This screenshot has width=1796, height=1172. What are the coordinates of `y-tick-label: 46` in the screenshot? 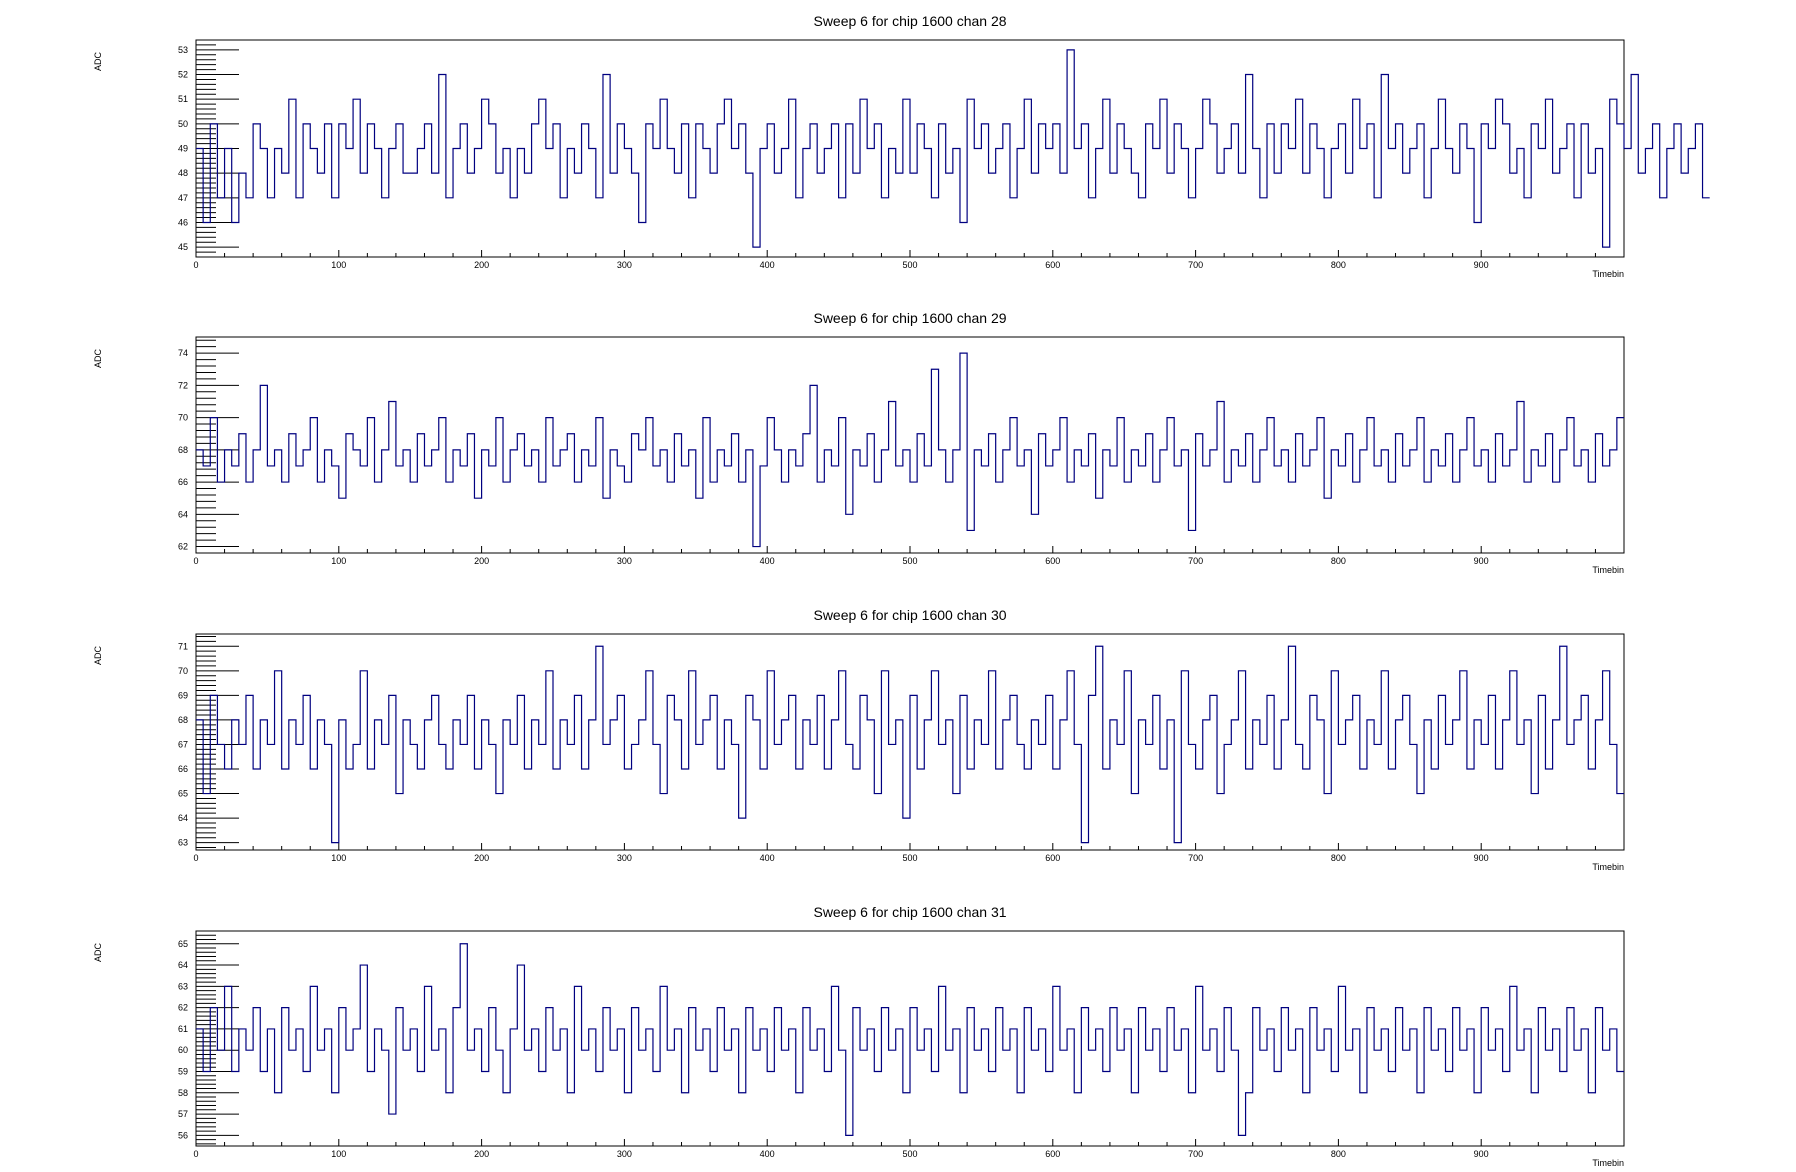 It's located at (183, 222).